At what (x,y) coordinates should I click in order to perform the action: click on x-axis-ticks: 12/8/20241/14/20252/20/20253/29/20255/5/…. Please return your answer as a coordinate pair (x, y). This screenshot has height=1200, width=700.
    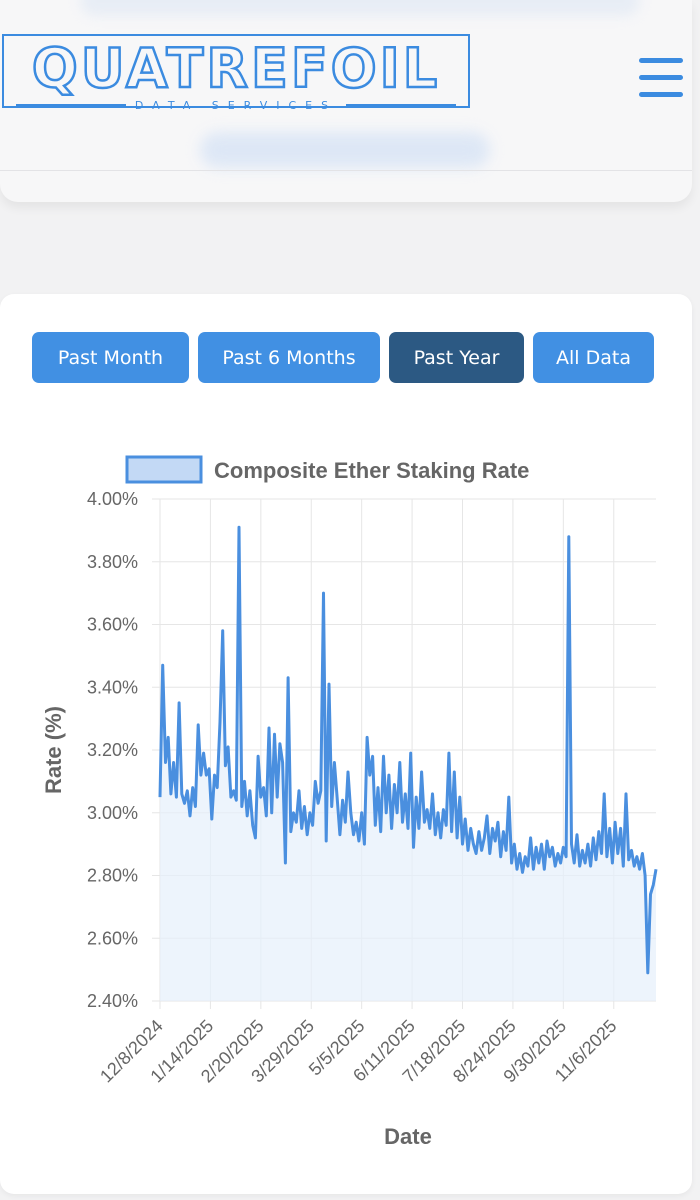
    Looking at the image, I should click on (358, 1051).